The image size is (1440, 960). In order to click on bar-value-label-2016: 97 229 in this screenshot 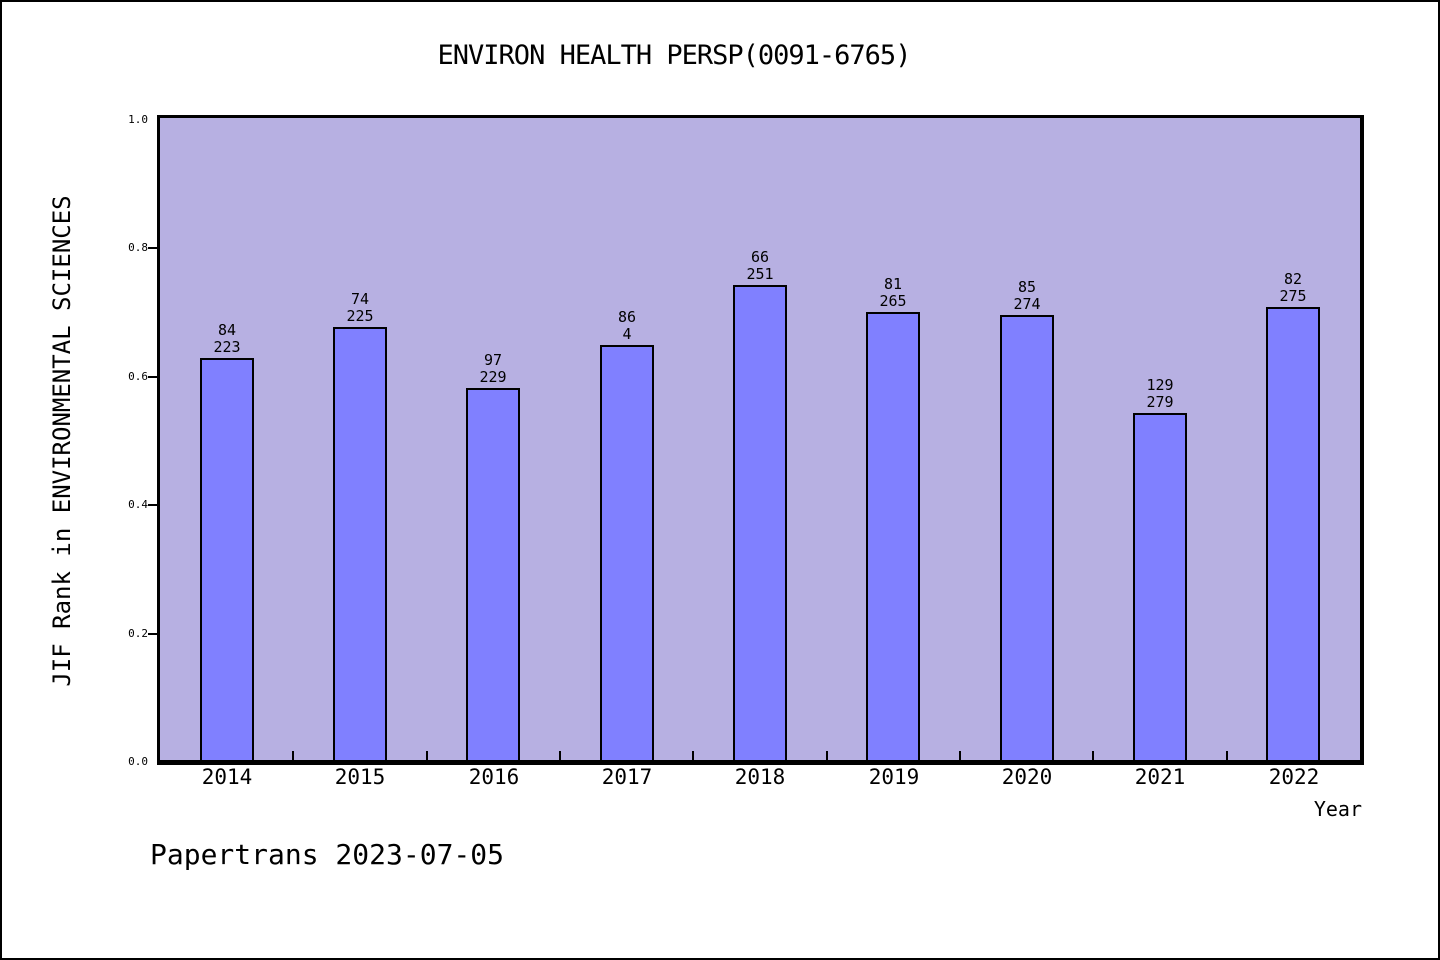, I will do `click(493, 368)`.